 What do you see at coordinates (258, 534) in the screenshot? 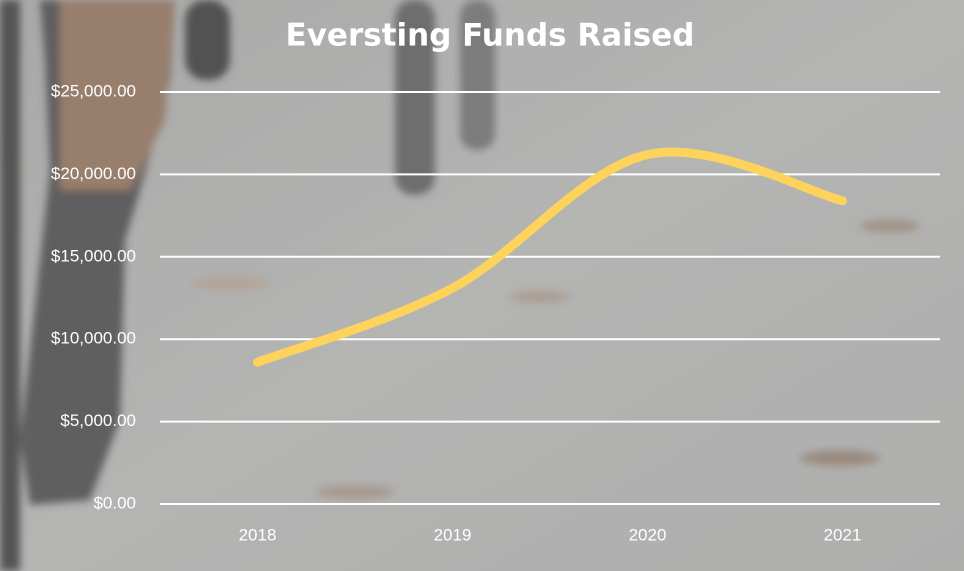
I see `x-tick-label: 2018` at bounding box center [258, 534].